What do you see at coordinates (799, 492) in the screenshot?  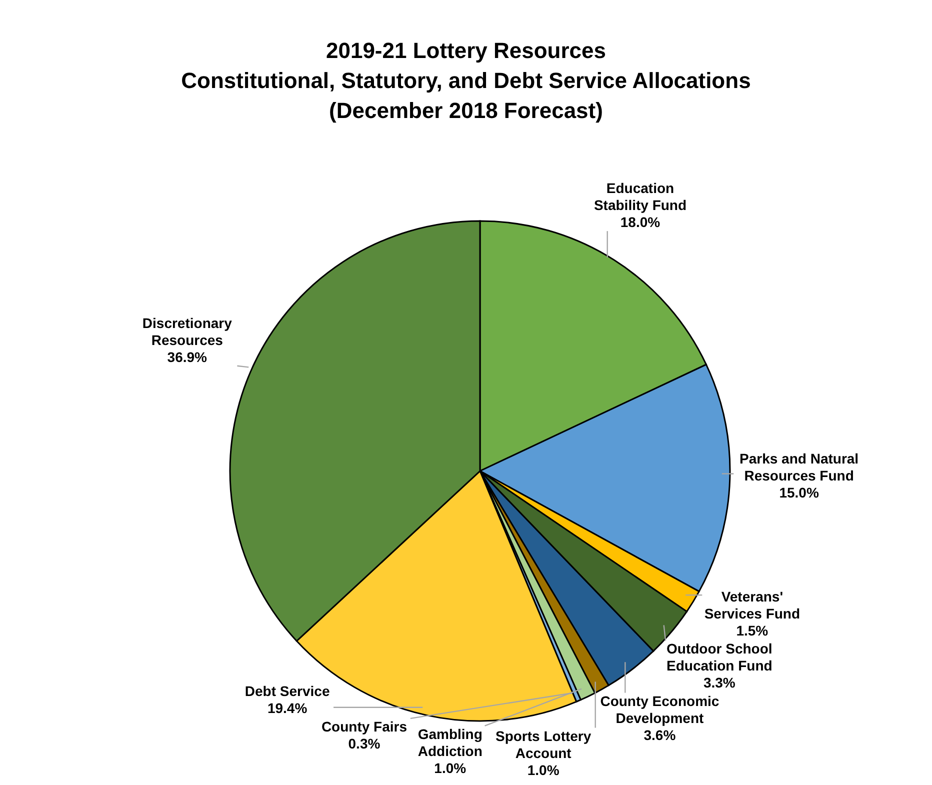 I see `data-label: 15.0%` at bounding box center [799, 492].